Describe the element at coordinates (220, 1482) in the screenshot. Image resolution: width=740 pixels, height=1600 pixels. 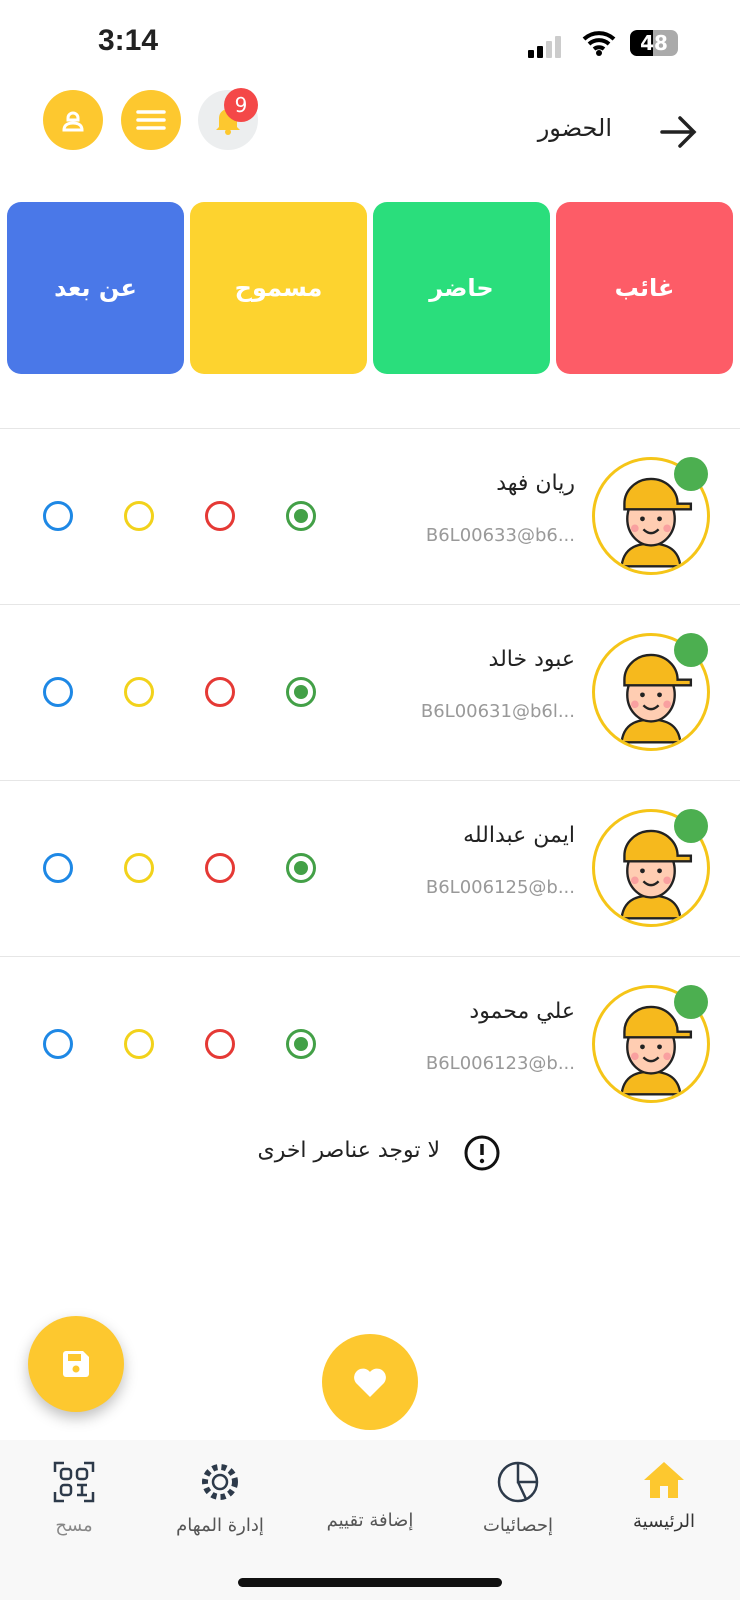
I see `gear-icon` at that location.